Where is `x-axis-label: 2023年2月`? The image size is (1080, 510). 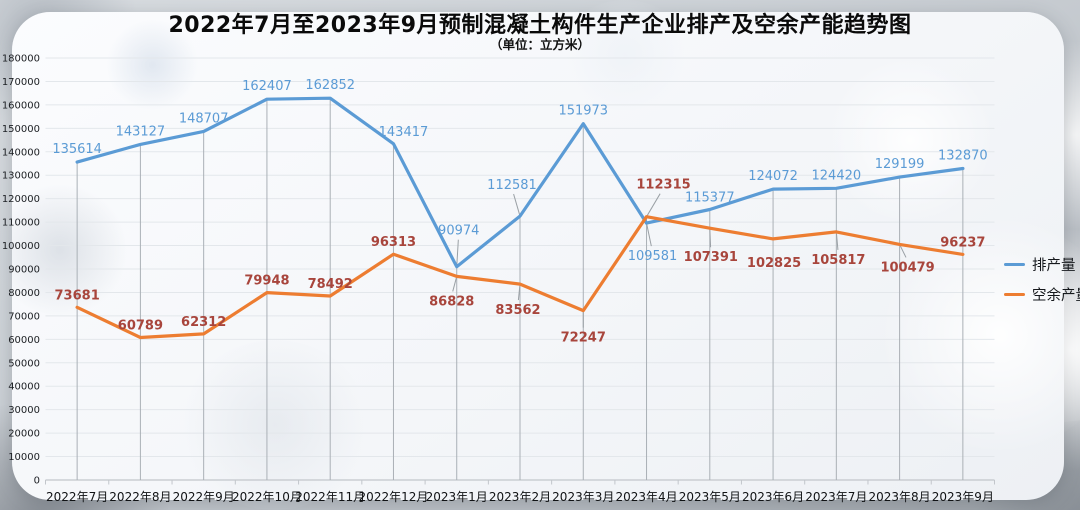 x-axis-label: 2023年2月 is located at coordinates (520, 497).